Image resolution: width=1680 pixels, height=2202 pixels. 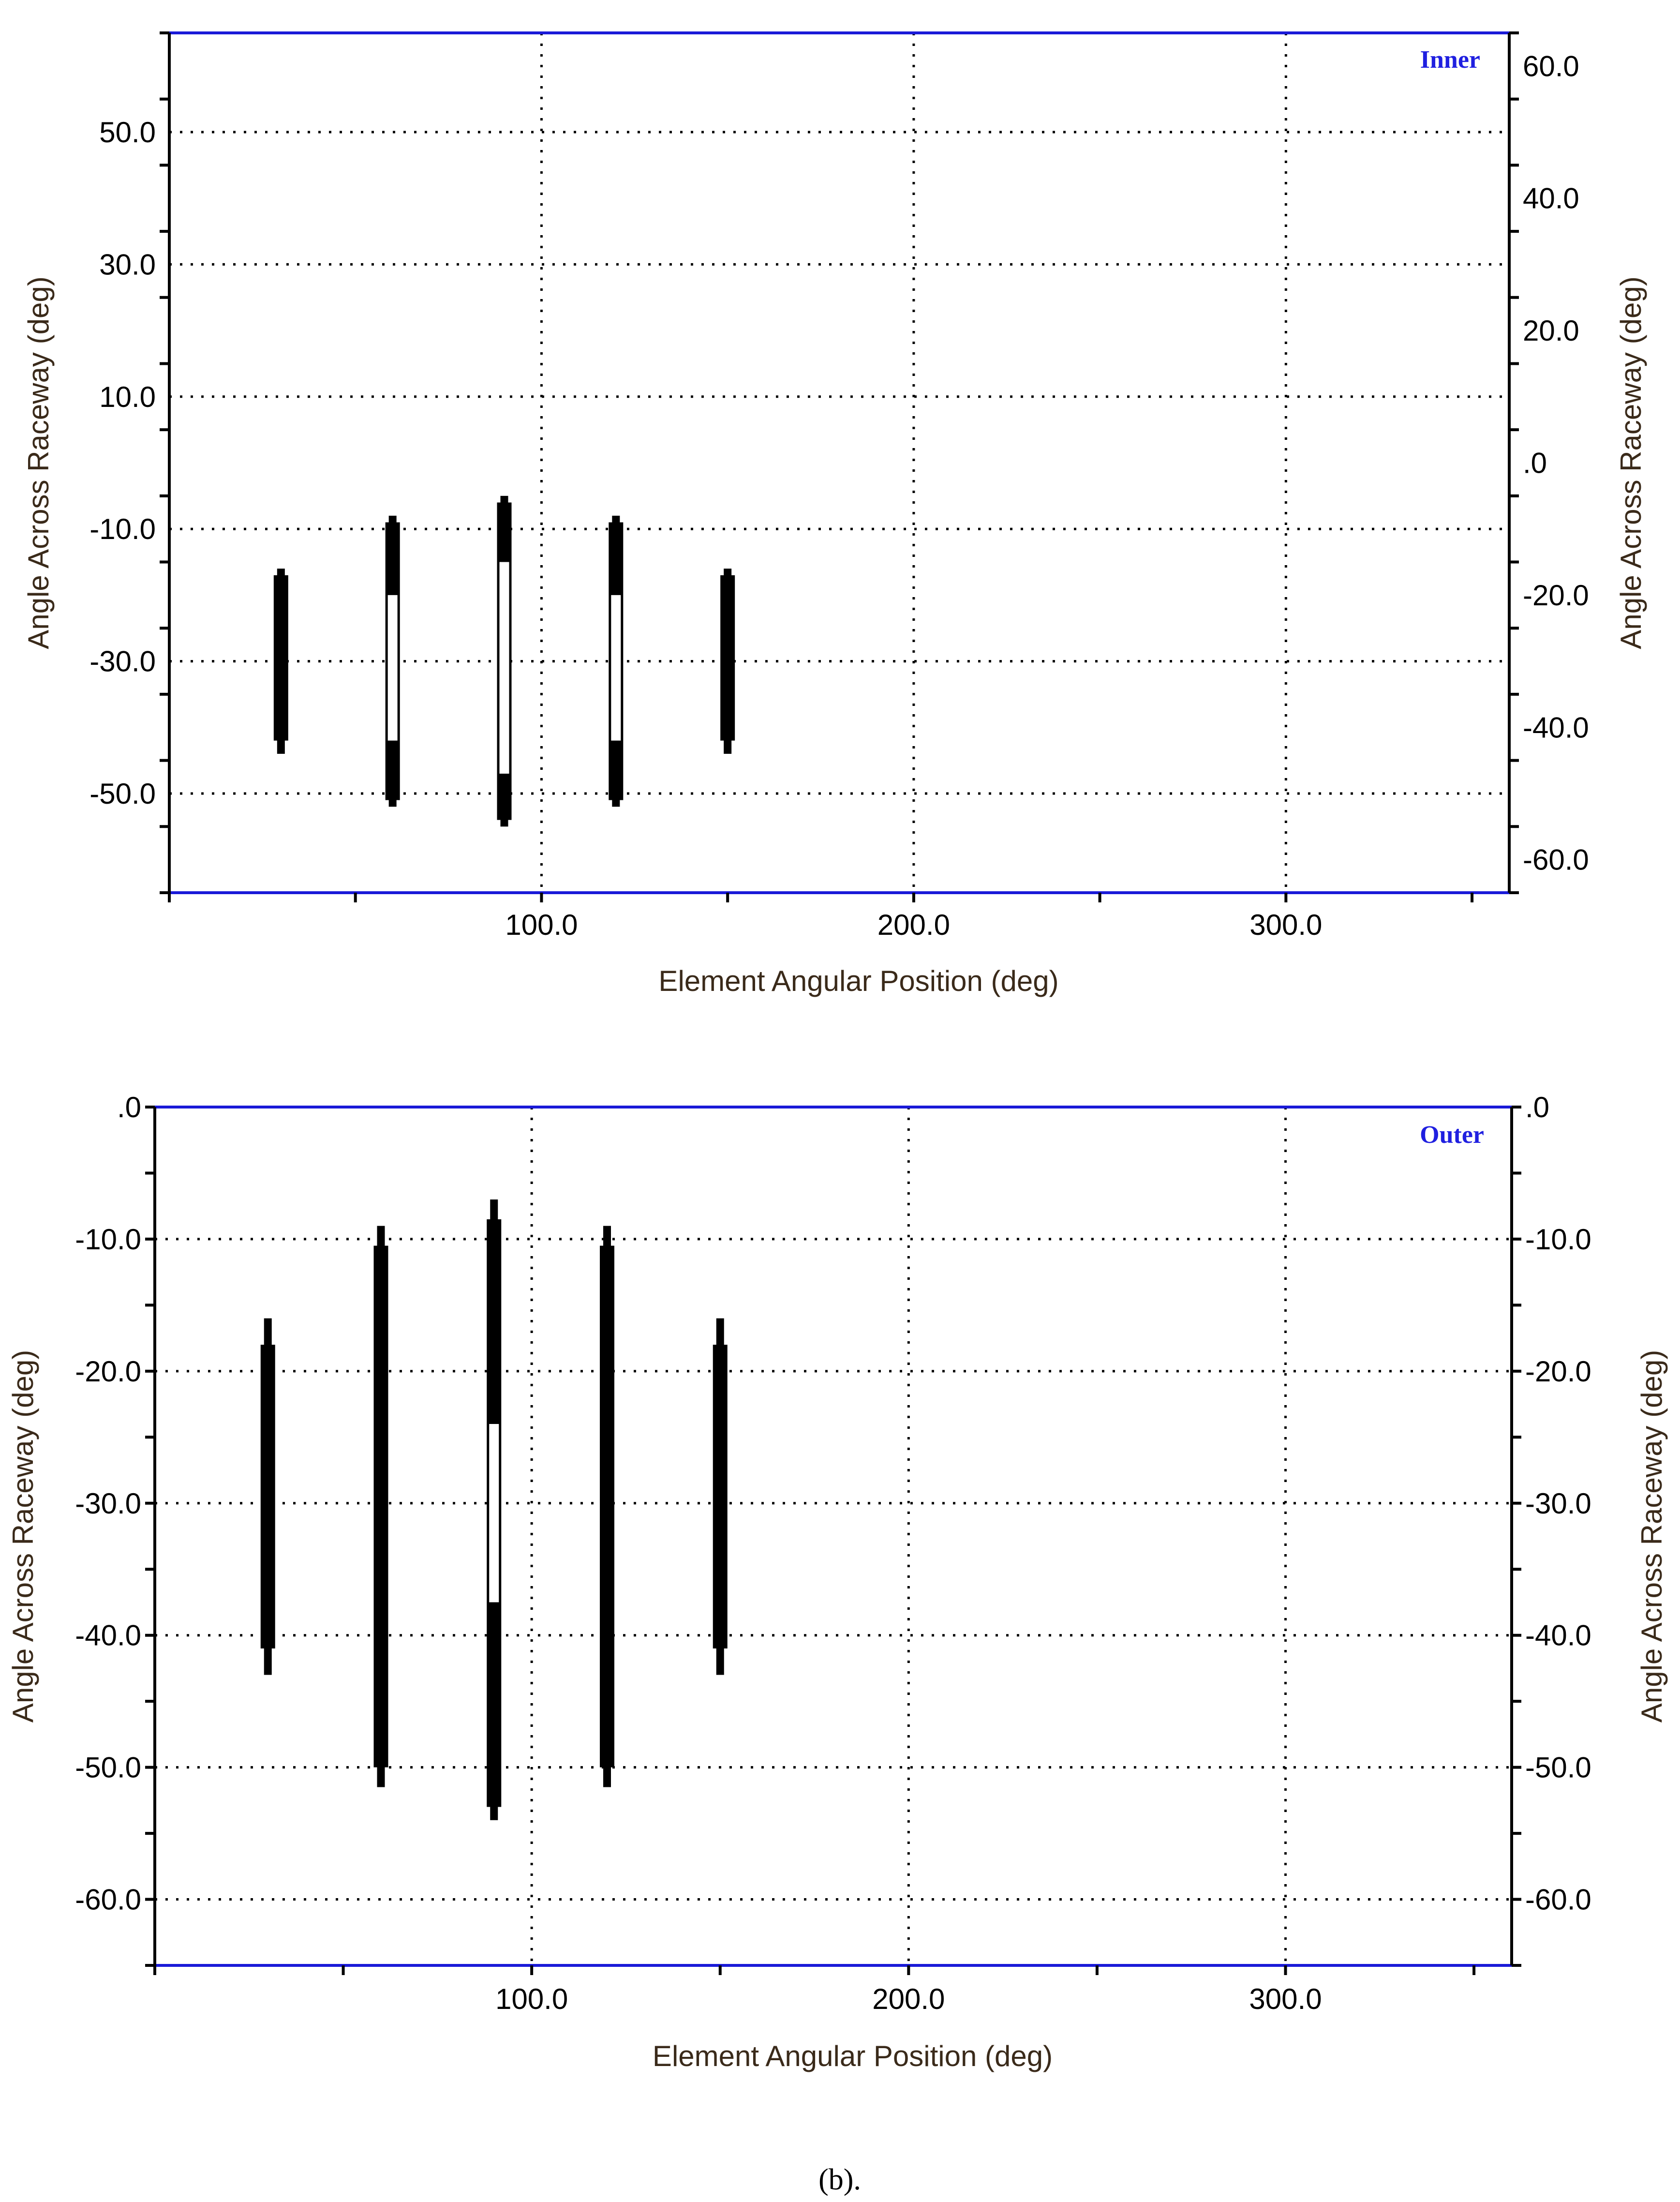 What do you see at coordinates (108, 1371) in the screenshot?
I see `y-left-tick-label: -20.0` at bounding box center [108, 1371].